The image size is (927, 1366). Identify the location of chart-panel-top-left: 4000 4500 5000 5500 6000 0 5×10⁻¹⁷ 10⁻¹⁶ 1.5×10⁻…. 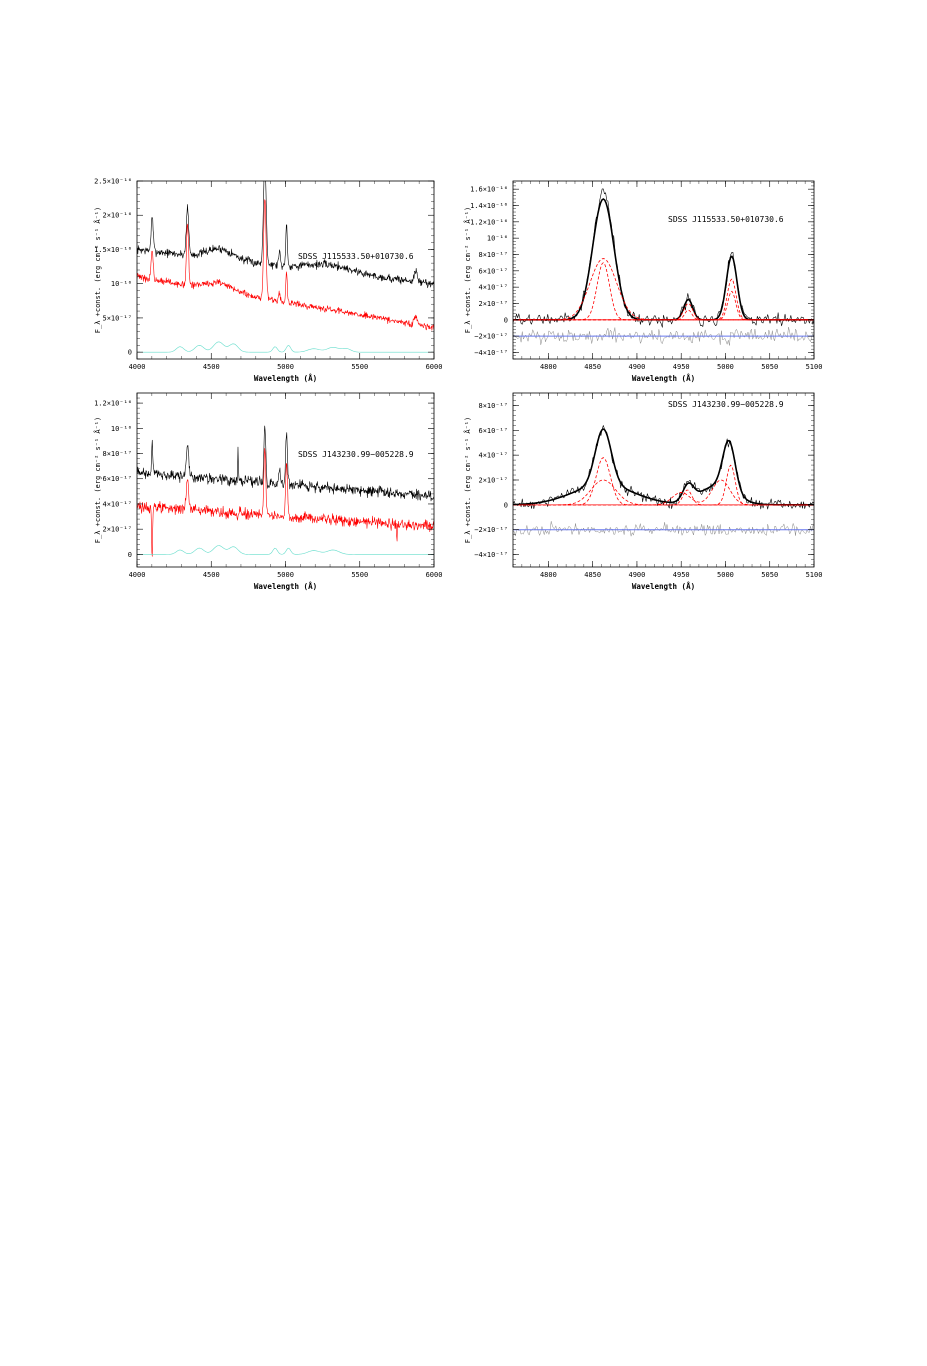
(268, 281).